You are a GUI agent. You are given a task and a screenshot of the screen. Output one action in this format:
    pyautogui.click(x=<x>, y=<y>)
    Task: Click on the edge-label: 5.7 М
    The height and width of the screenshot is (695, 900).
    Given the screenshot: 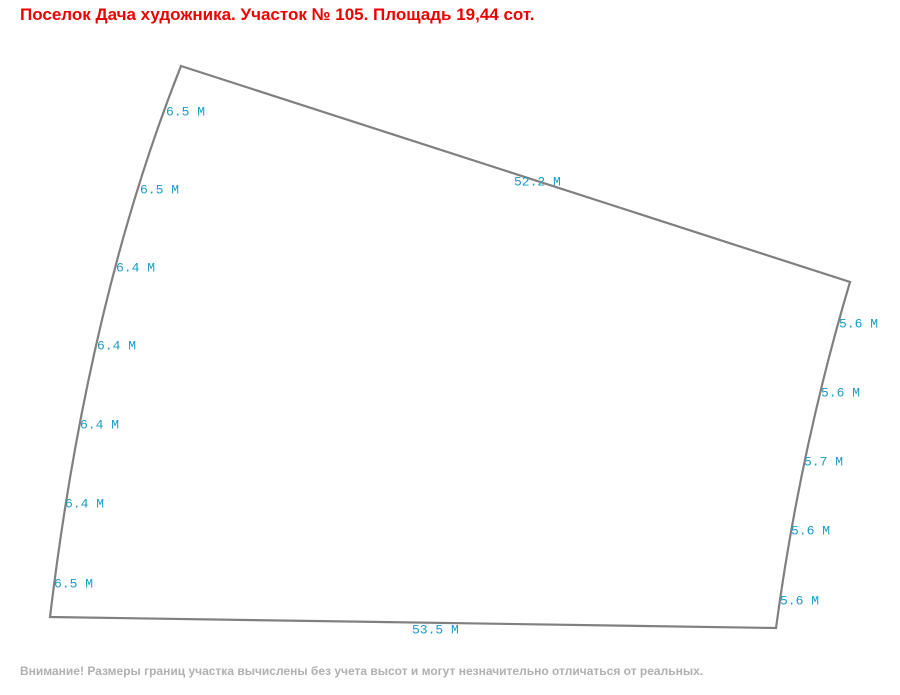 What is the action you would take?
    pyautogui.click(x=823, y=461)
    